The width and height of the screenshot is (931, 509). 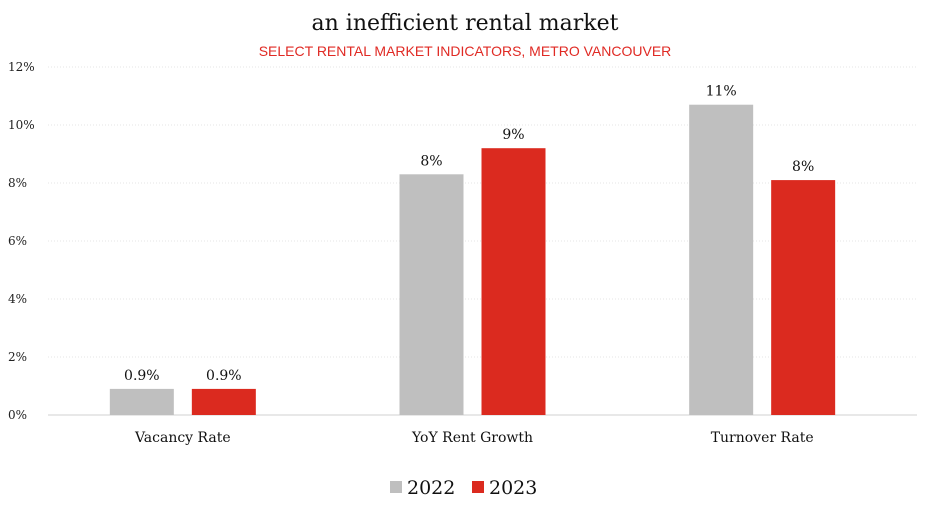 What do you see at coordinates (17, 415) in the screenshot?
I see `y-tick-label: 0%` at bounding box center [17, 415].